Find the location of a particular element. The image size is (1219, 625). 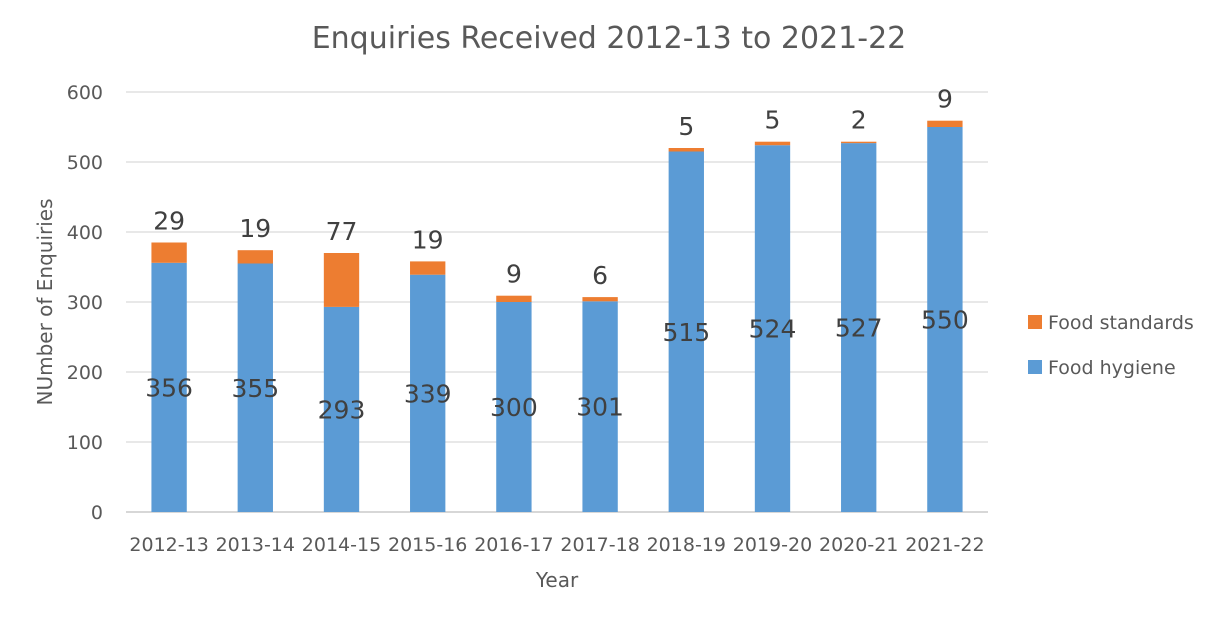

x-tick-label: 2018-19 is located at coordinates (686, 545).